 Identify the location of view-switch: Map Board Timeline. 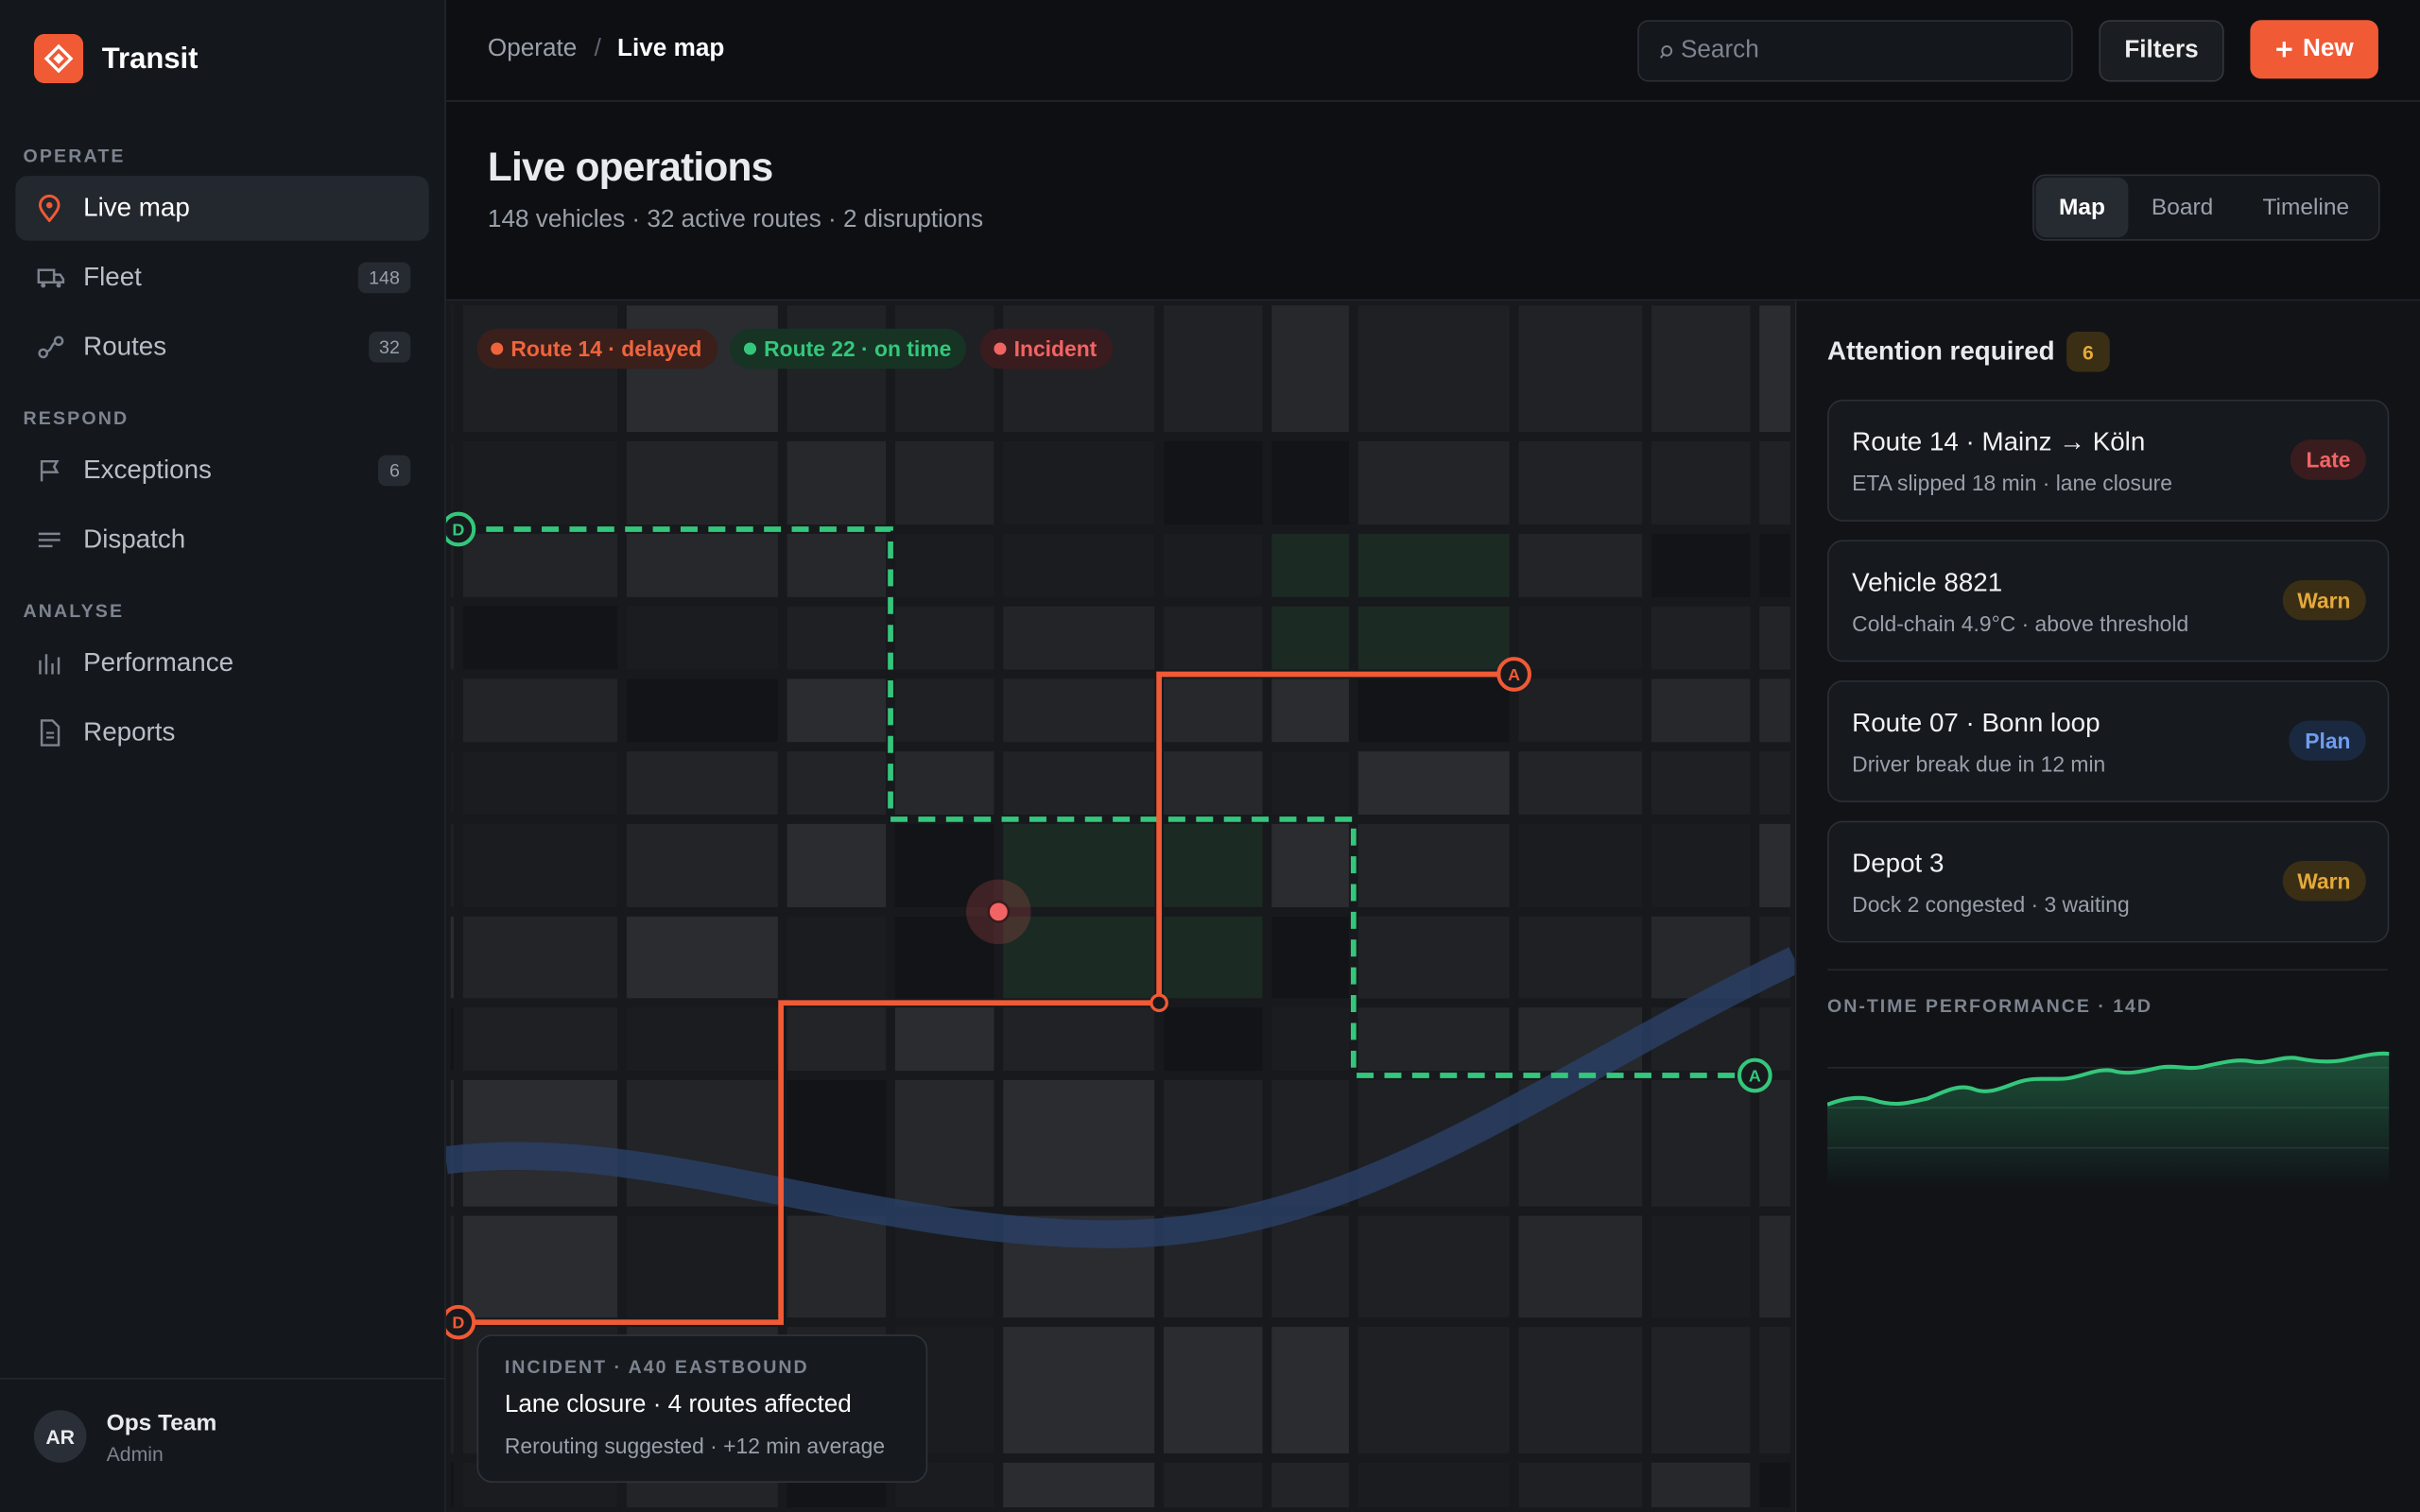
(2206, 207).